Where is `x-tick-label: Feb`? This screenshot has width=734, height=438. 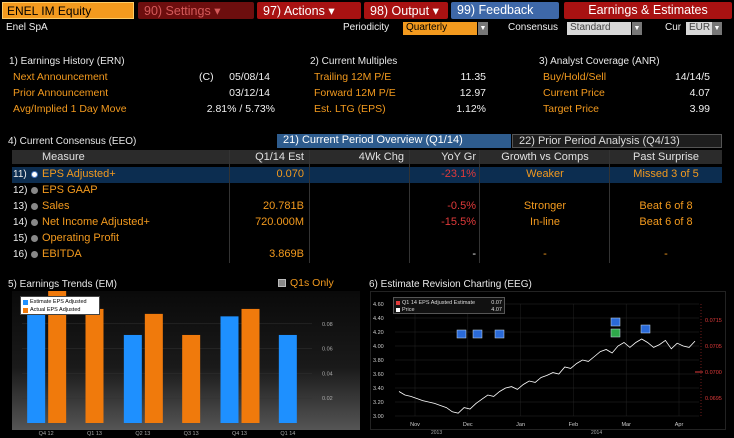
x-tick-label: Feb is located at coordinates (573, 425).